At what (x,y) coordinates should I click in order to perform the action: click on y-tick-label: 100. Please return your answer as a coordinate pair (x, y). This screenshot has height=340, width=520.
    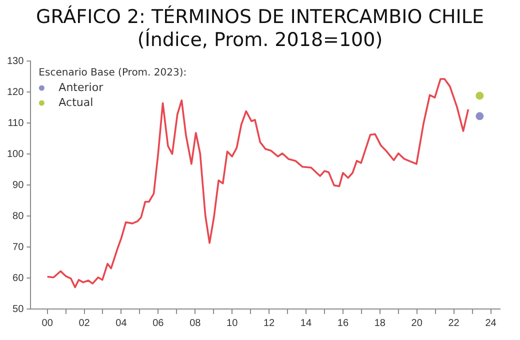
    Looking at the image, I should click on (15, 154).